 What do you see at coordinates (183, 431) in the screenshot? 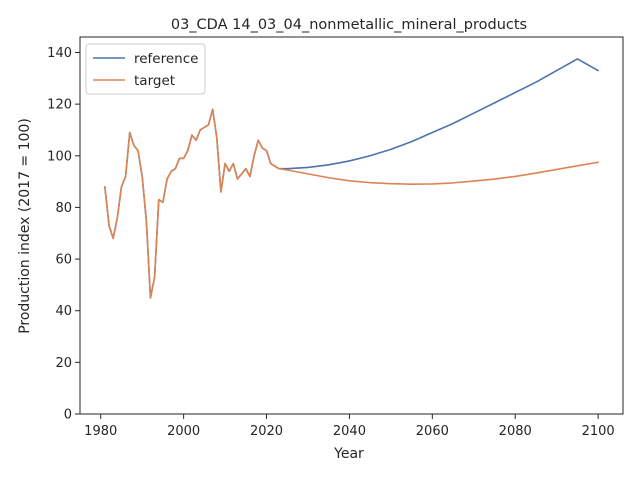
I see `x-tick-label: 2000` at bounding box center [183, 431].